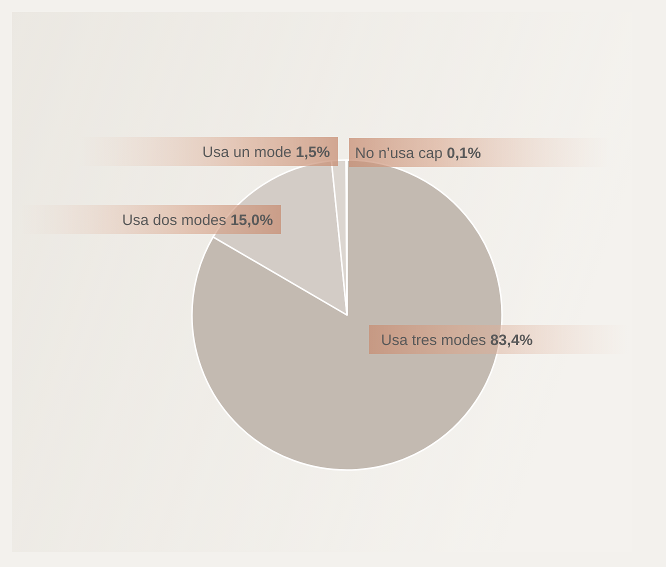 The width and height of the screenshot is (666, 567). Describe the element at coordinates (176, 220) in the screenshot. I see `slice-label: Usa dos modes` at that location.